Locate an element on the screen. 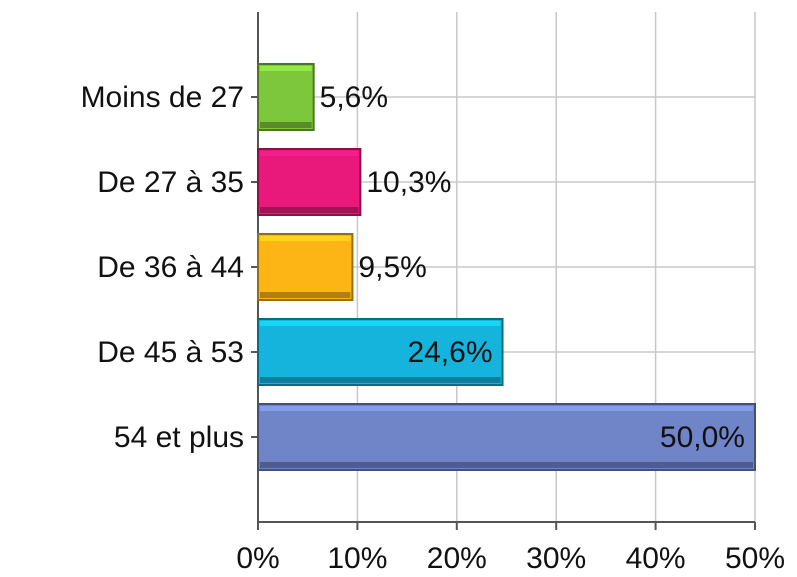 This screenshot has height=577, width=797. value-label: 5,6% is located at coordinates (354, 97).